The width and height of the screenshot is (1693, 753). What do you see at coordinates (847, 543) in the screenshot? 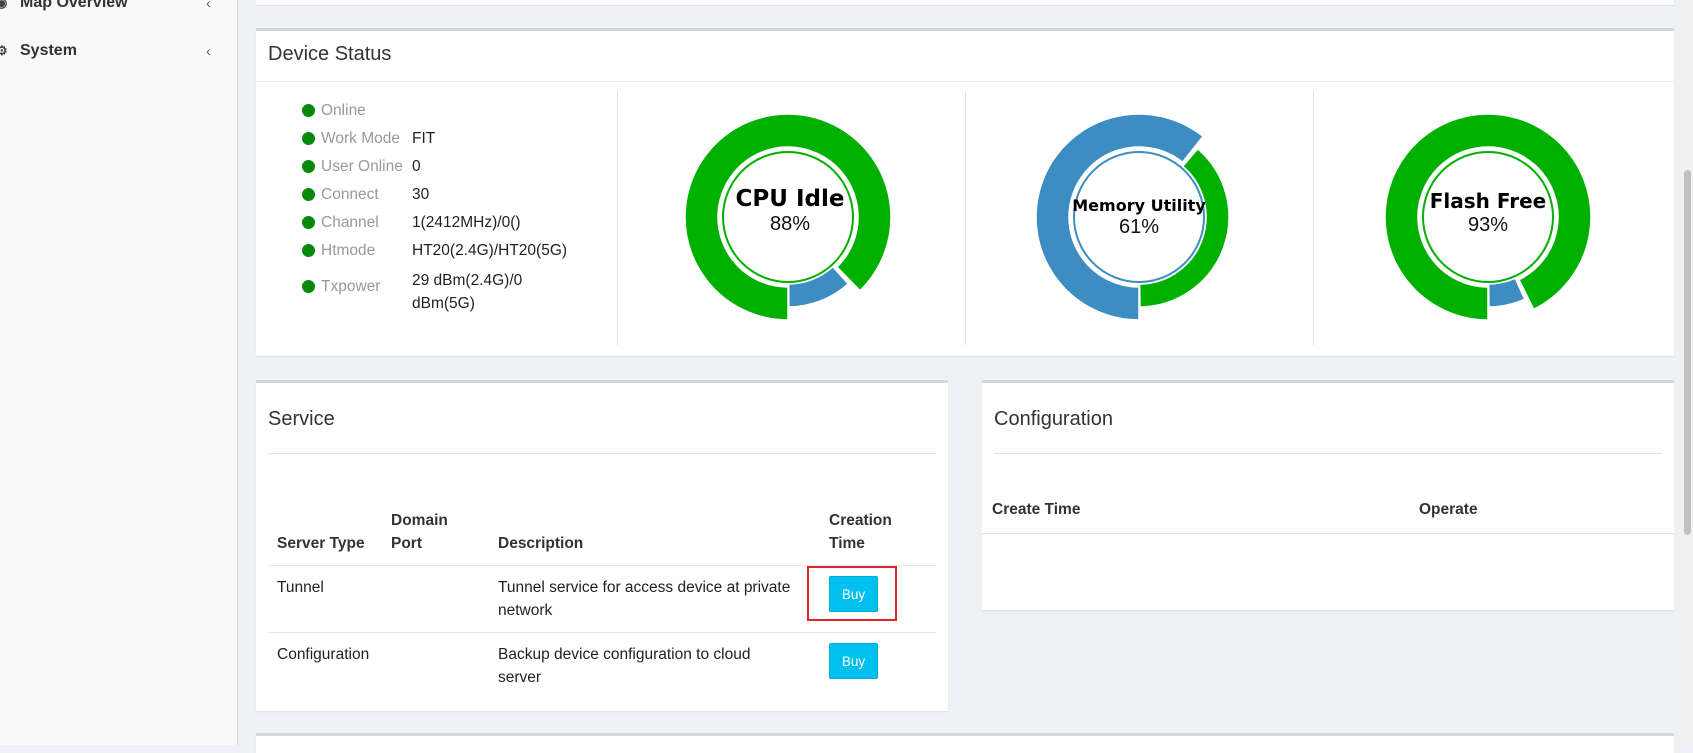
I see `header-line: Time` at bounding box center [847, 543].